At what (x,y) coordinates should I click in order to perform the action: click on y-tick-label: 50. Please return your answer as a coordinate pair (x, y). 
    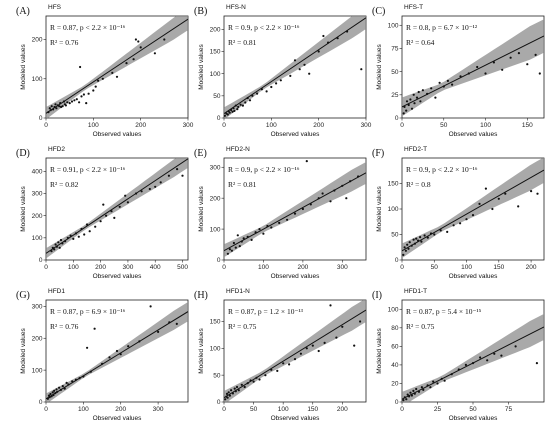
    Looking at the image, I should click on (217, 375).